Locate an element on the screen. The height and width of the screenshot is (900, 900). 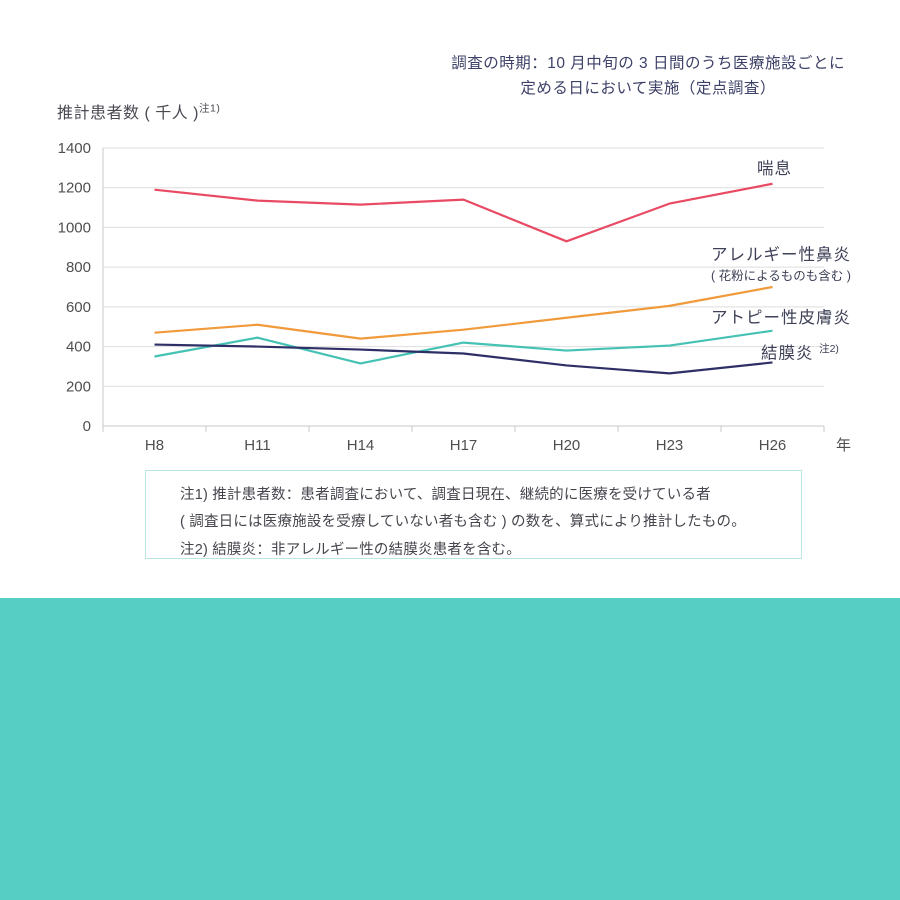
svg-text: 400 is located at coordinates (78, 347).